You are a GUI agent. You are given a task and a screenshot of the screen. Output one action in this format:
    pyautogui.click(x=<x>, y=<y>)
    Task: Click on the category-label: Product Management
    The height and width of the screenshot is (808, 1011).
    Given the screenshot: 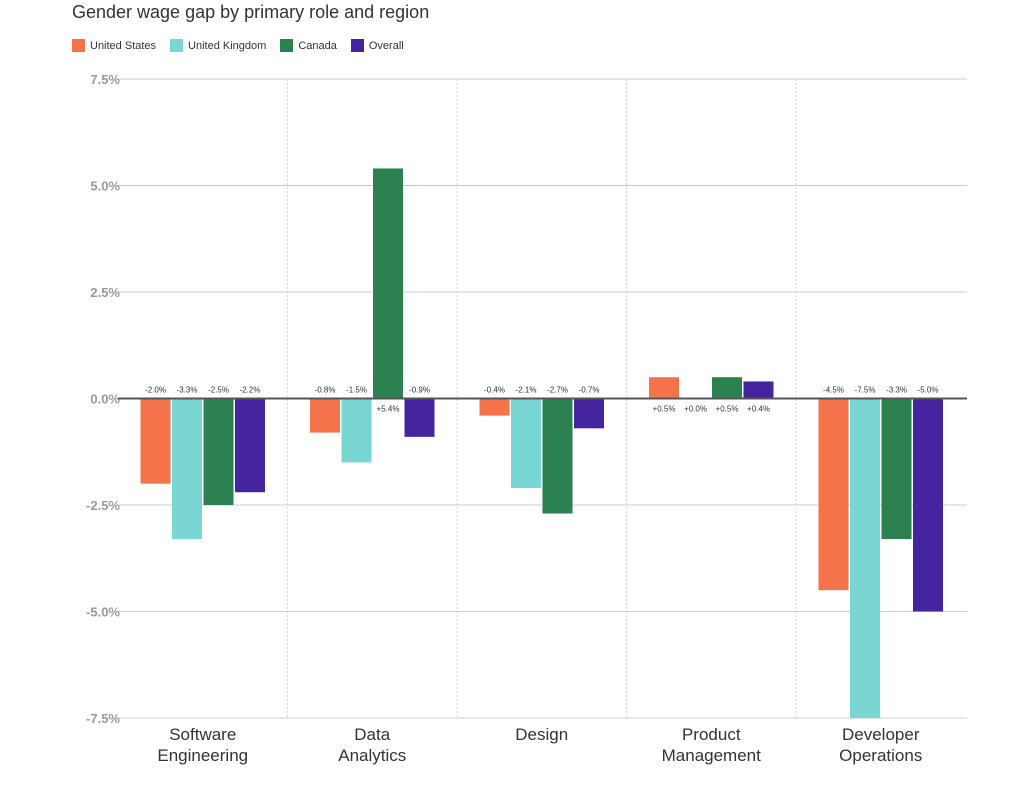 What is the action you would take?
    pyautogui.click(x=712, y=745)
    